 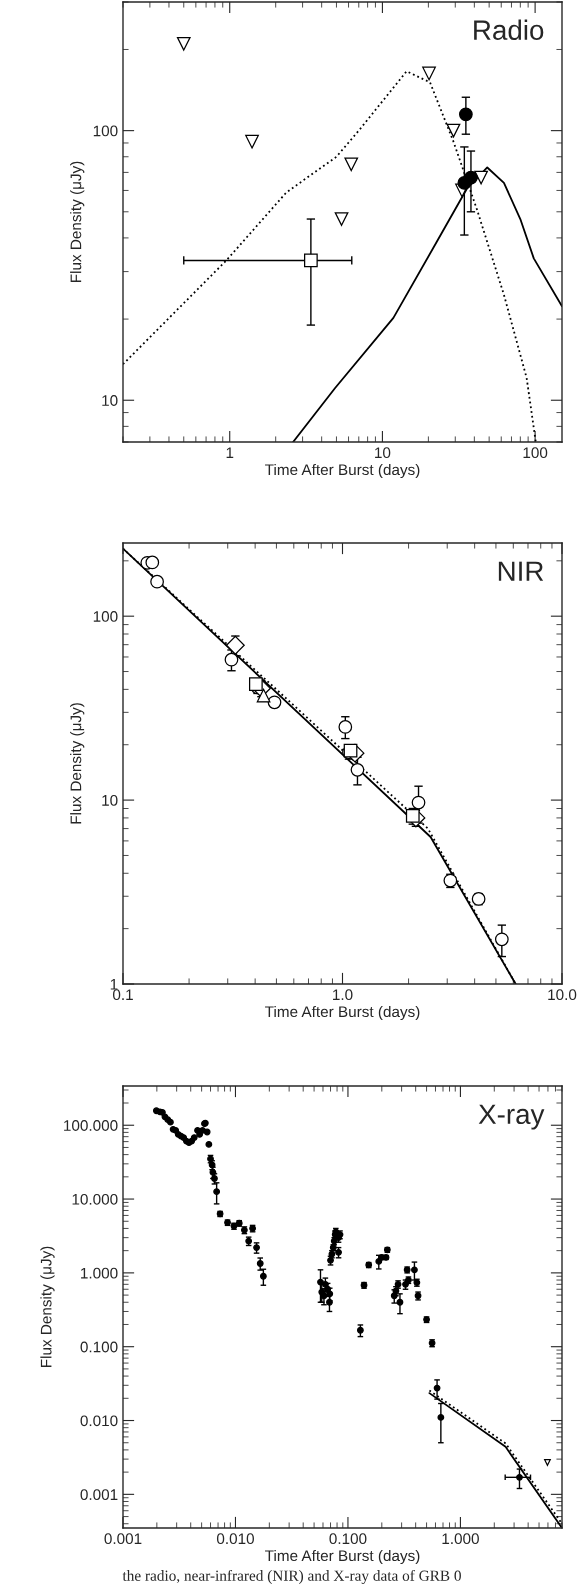 What do you see at coordinates (122, 995) in the screenshot?
I see `x-tick-label: 0.1` at bounding box center [122, 995].